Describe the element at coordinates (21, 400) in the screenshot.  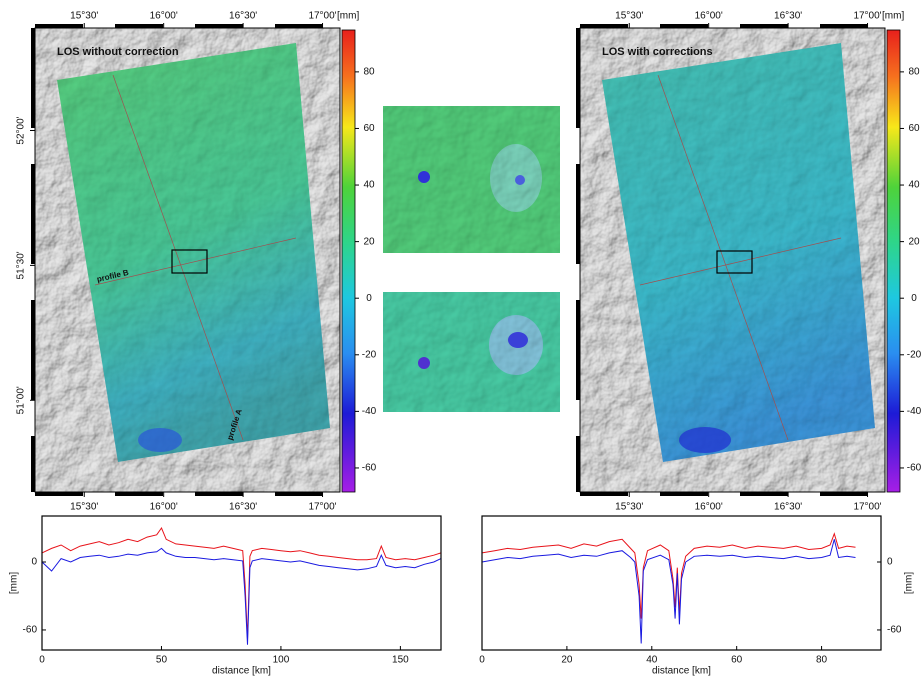
I see `y-tick-label: 51°00'` at that location.